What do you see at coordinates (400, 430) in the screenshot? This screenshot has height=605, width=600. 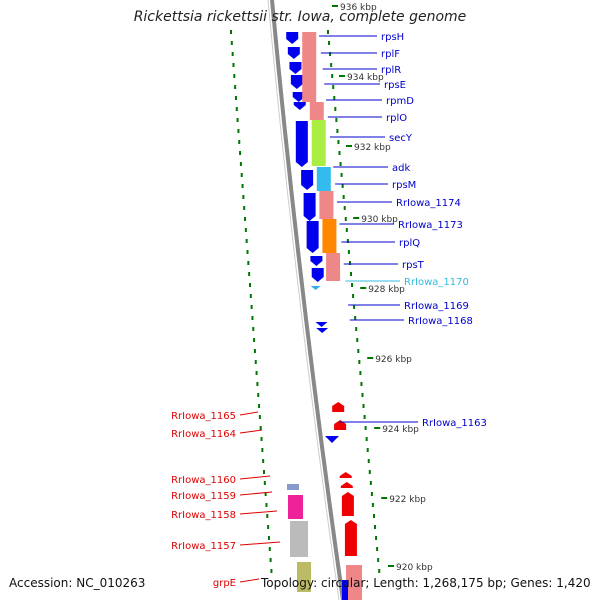 I see `kbp-label: 924 kbp` at bounding box center [400, 430].